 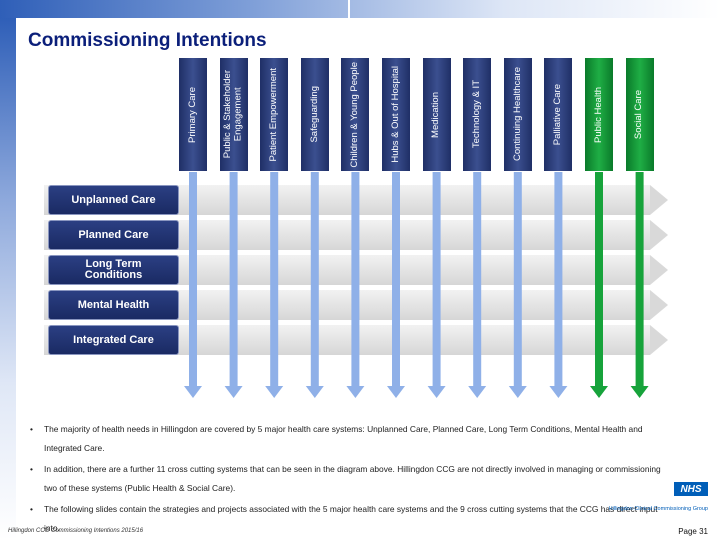 I want to click on column-header-8: Continuing Healthcare, so click(x=517, y=114).